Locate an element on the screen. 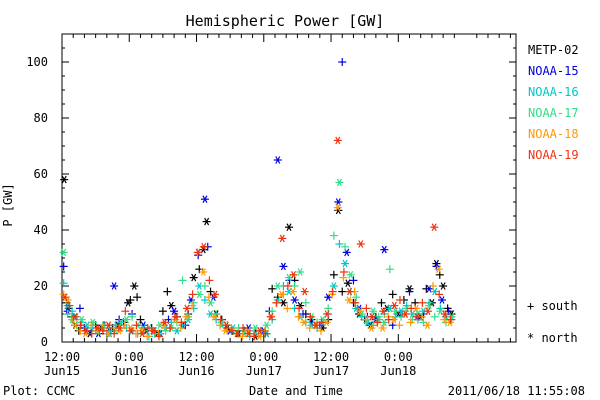  x-axis-label: Date and Time is located at coordinates (296, 391).